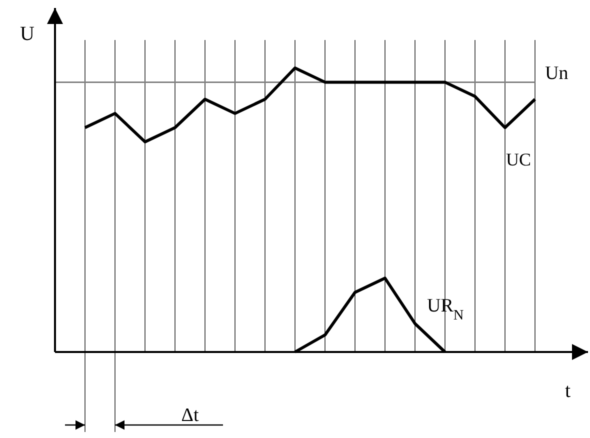 The width and height of the screenshot is (590, 438). What do you see at coordinates (557, 73) in the screenshot?
I see `ref-line-label: Un` at bounding box center [557, 73].